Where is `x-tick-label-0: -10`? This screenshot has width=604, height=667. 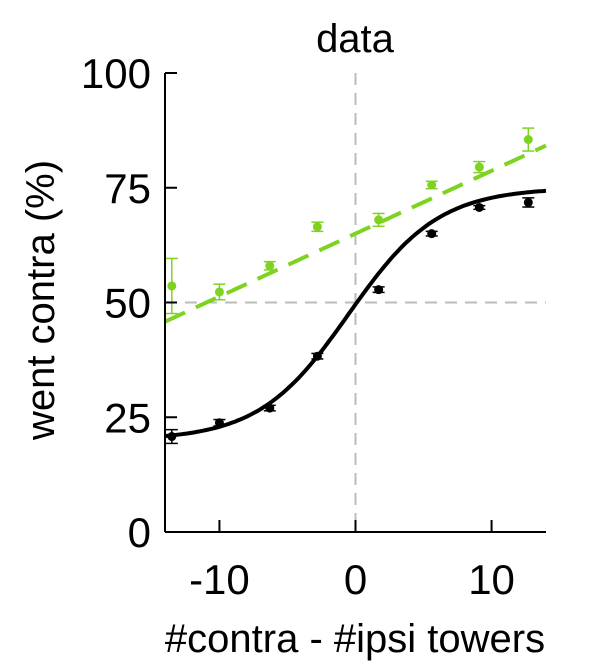
x-tick-label-0: -10 is located at coordinates (219, 579).